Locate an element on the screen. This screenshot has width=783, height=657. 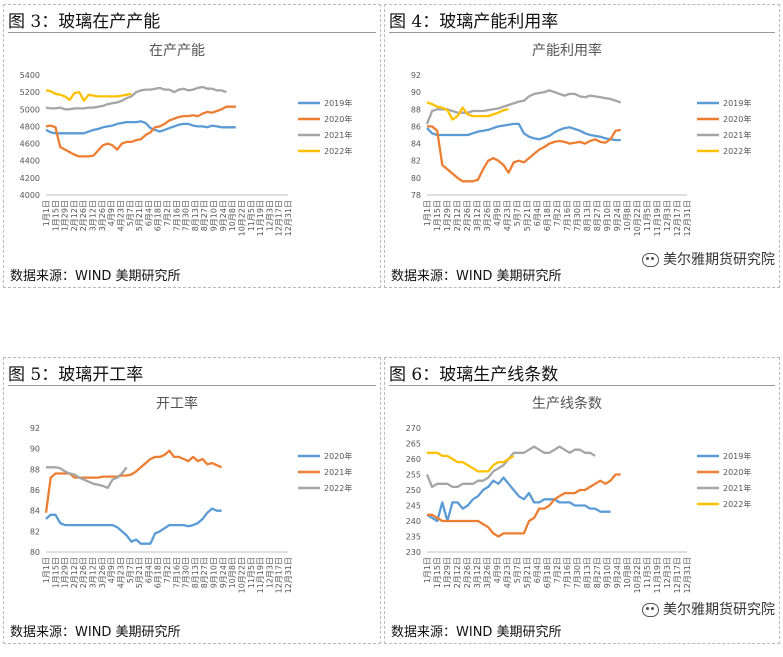
y-tick-label: 255 is located at coordinates (413, 475).